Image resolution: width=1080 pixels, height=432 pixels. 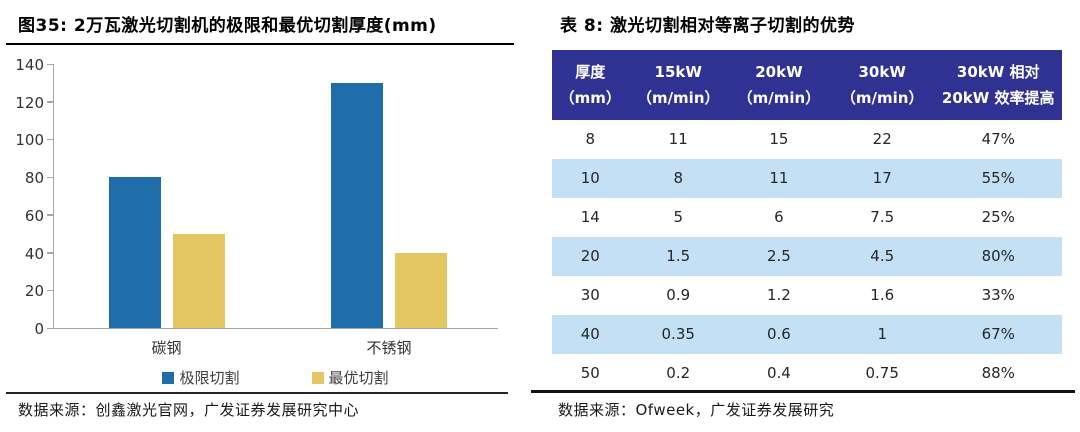 What do you see at coordinates (882, 139) in the screenshot?
I see `table-cell: 22` at bounding box center [882, 139].